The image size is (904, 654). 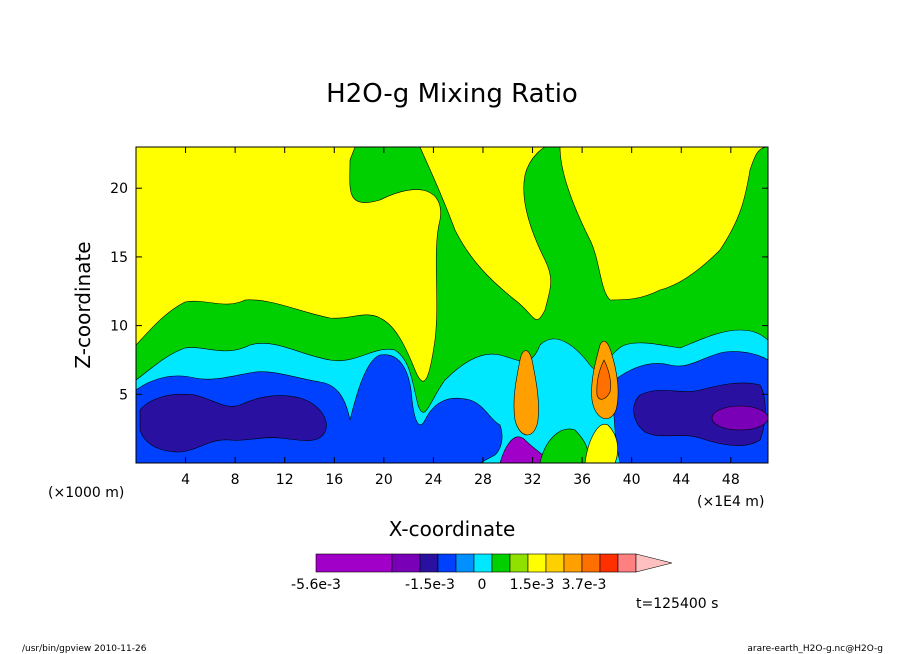 I want to click on x-tick-label: 28, so click(x=483, y=480).